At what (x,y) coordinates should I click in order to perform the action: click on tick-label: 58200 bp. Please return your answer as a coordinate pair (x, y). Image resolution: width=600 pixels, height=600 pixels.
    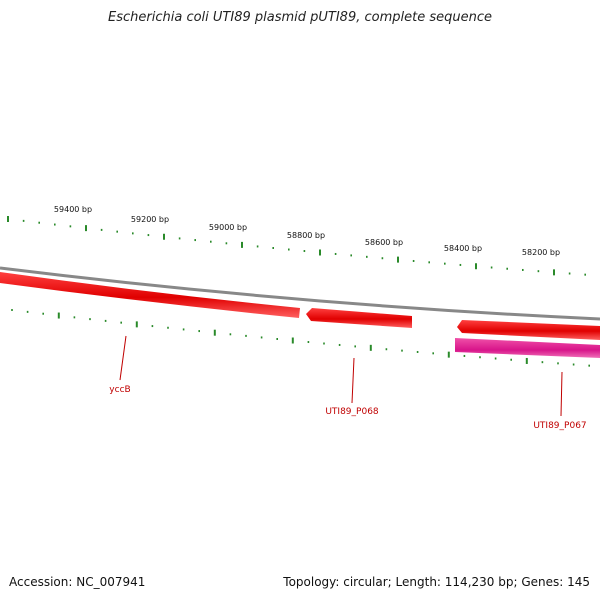
    Looking at the image, I should click on (541, 252).